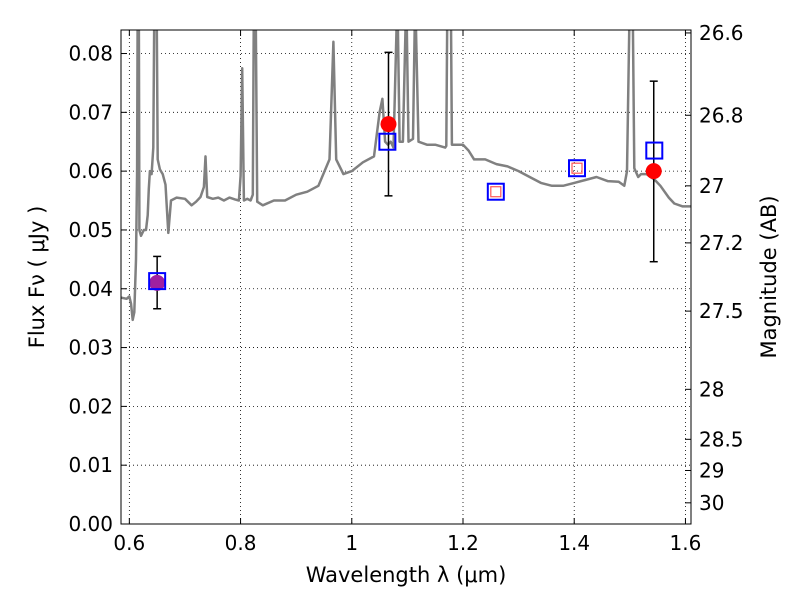 The height and width of the screenshot is (600, 800). Describe the element at coordinates (351, 543) in the screenshot. I see `x-tick-label: 1` at that location.